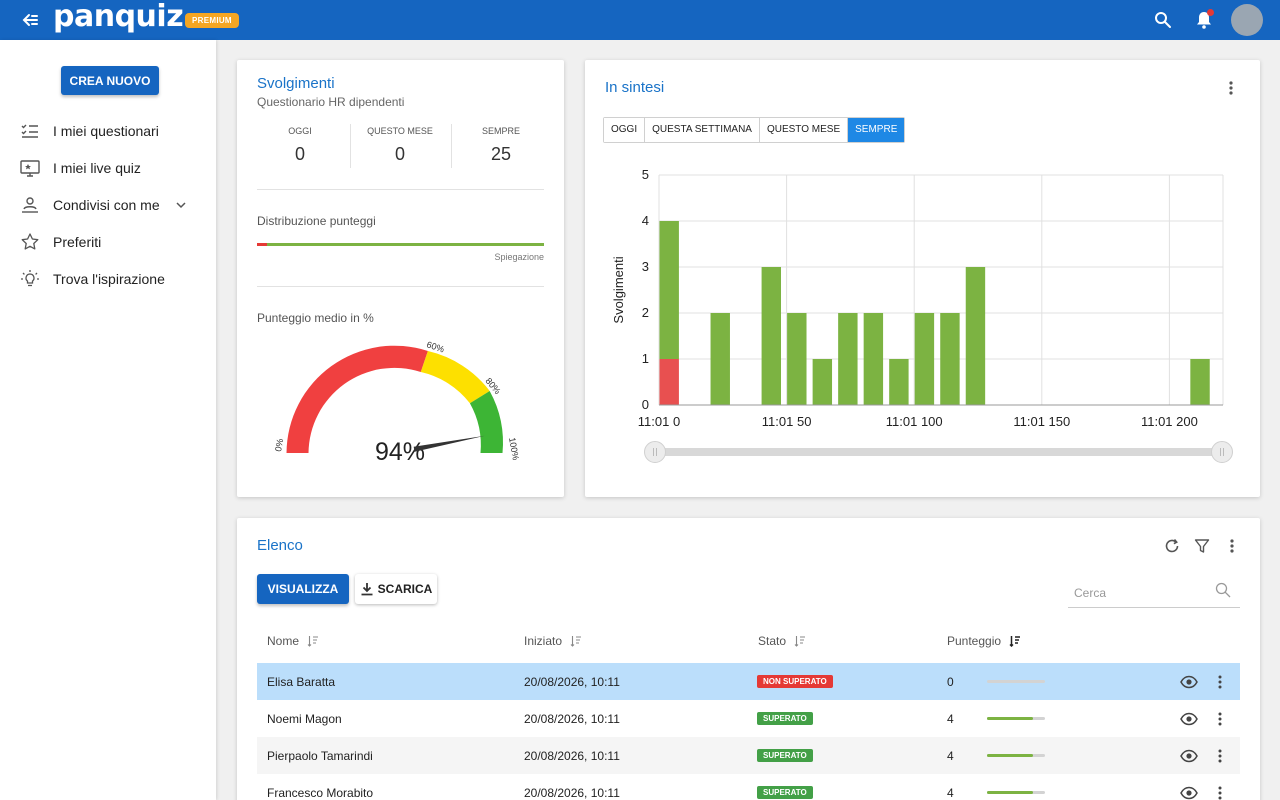  Describe the element at coordinates (655, 452) in the screenshot. I see `range-slider-handle-left` at that location.